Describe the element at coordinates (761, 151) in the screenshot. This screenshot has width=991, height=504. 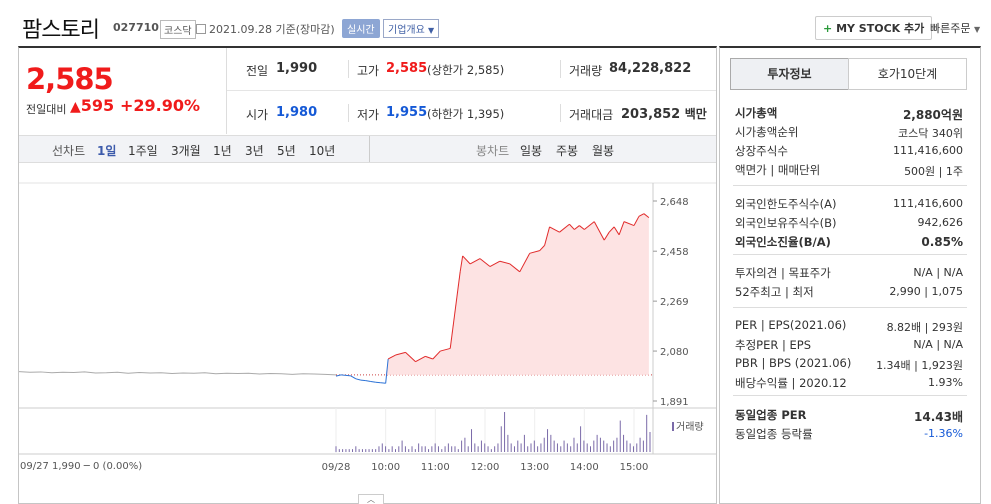
I see `info-label: 상장주식수` at that location.